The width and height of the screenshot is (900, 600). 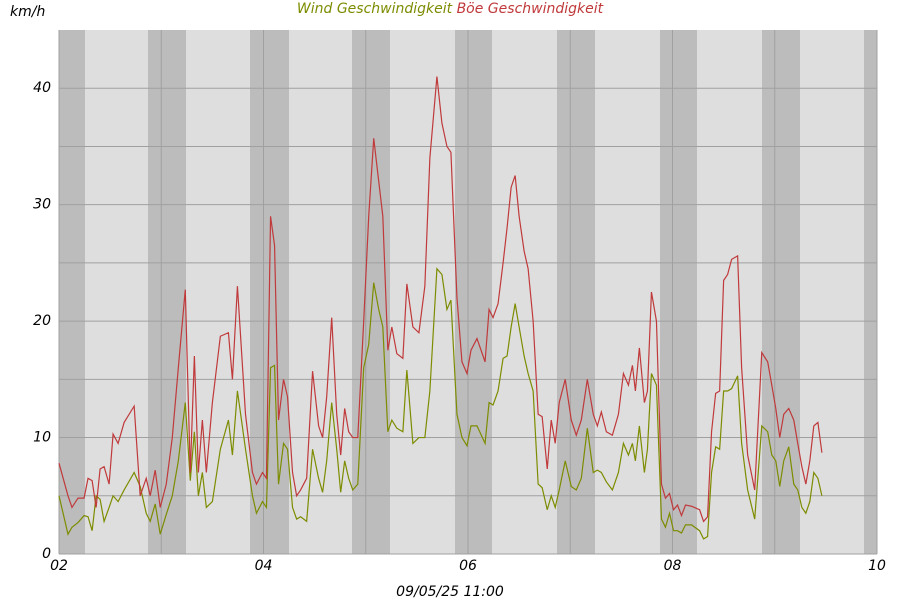 I want to click on legend-entry: Wind Geschwindigkeit, so click(x=375, y=9).